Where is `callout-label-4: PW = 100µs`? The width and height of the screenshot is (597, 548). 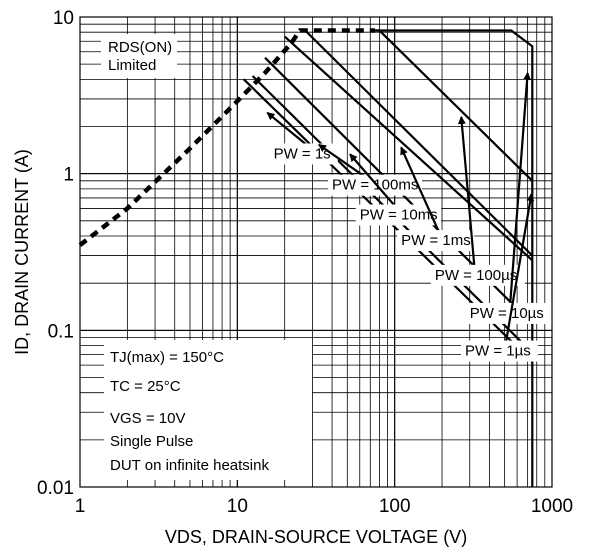
callout-label-4: PW = 100µs is located at coordinates (476, 275).